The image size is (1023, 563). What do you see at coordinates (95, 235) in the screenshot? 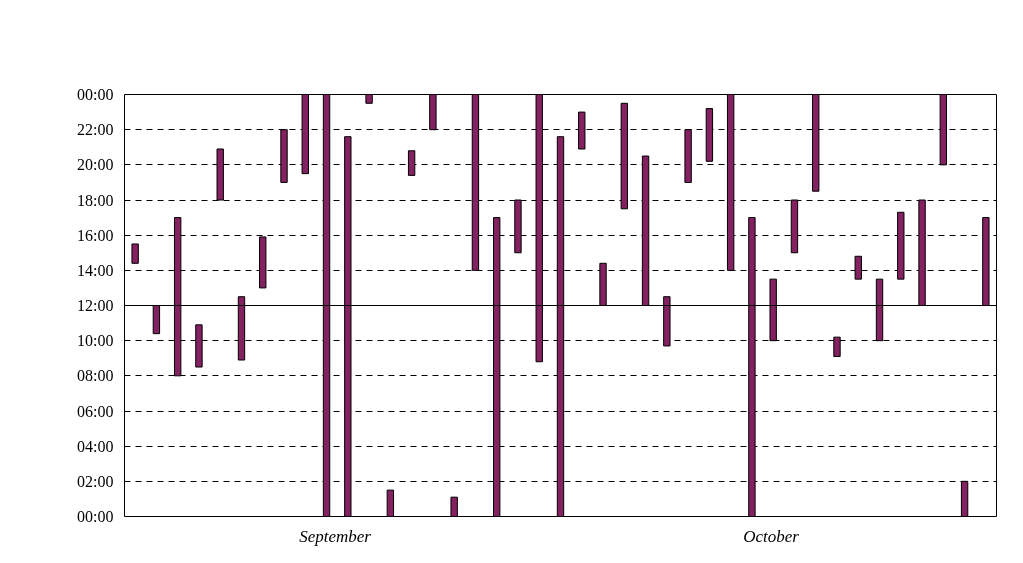
I see `y-tick-label: 16:00` at bounding box center [95, 235].